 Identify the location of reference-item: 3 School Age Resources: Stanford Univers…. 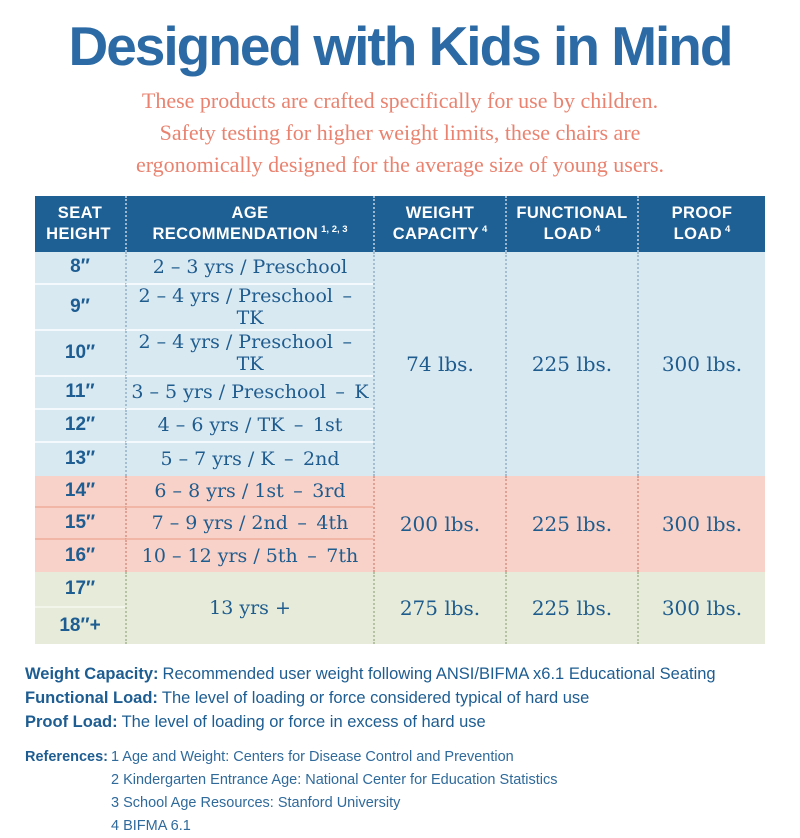
(256, 802).